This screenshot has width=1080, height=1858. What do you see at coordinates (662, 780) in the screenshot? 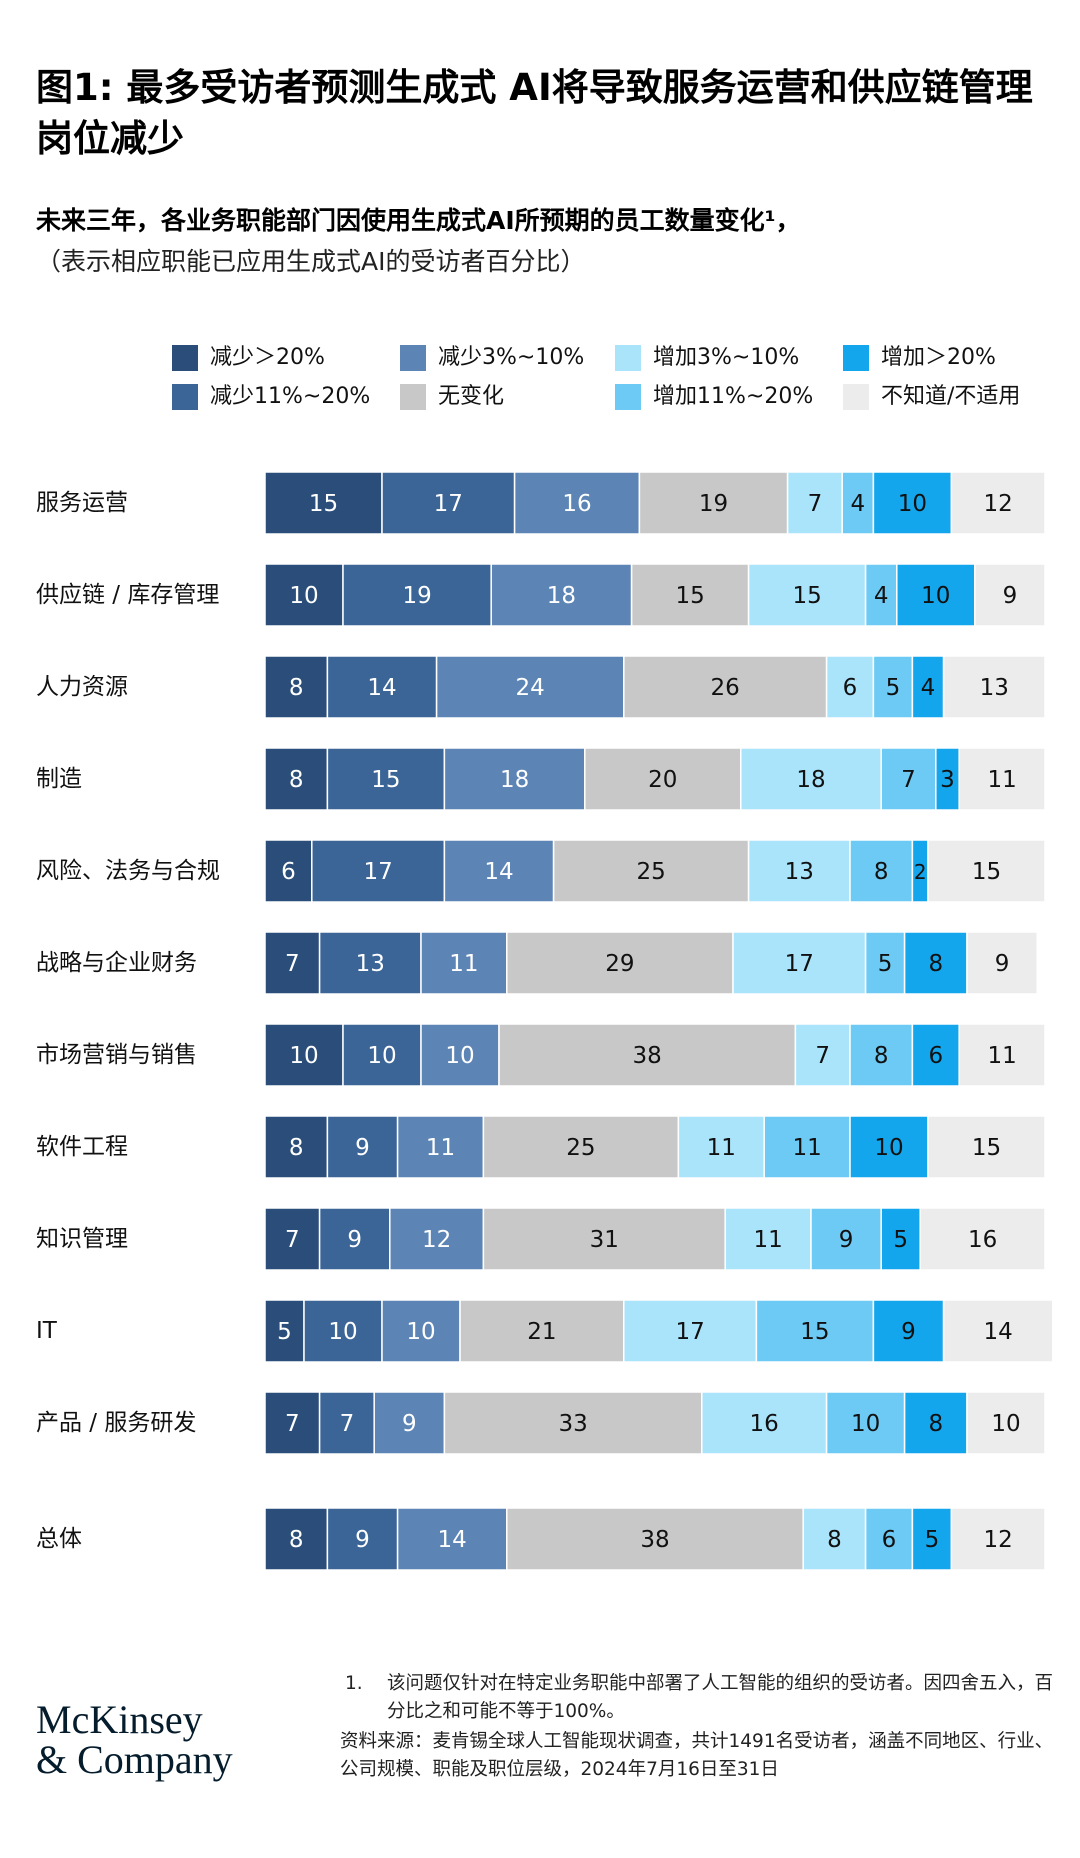
I see `data-label: 20` at bounding box center [662, 780].